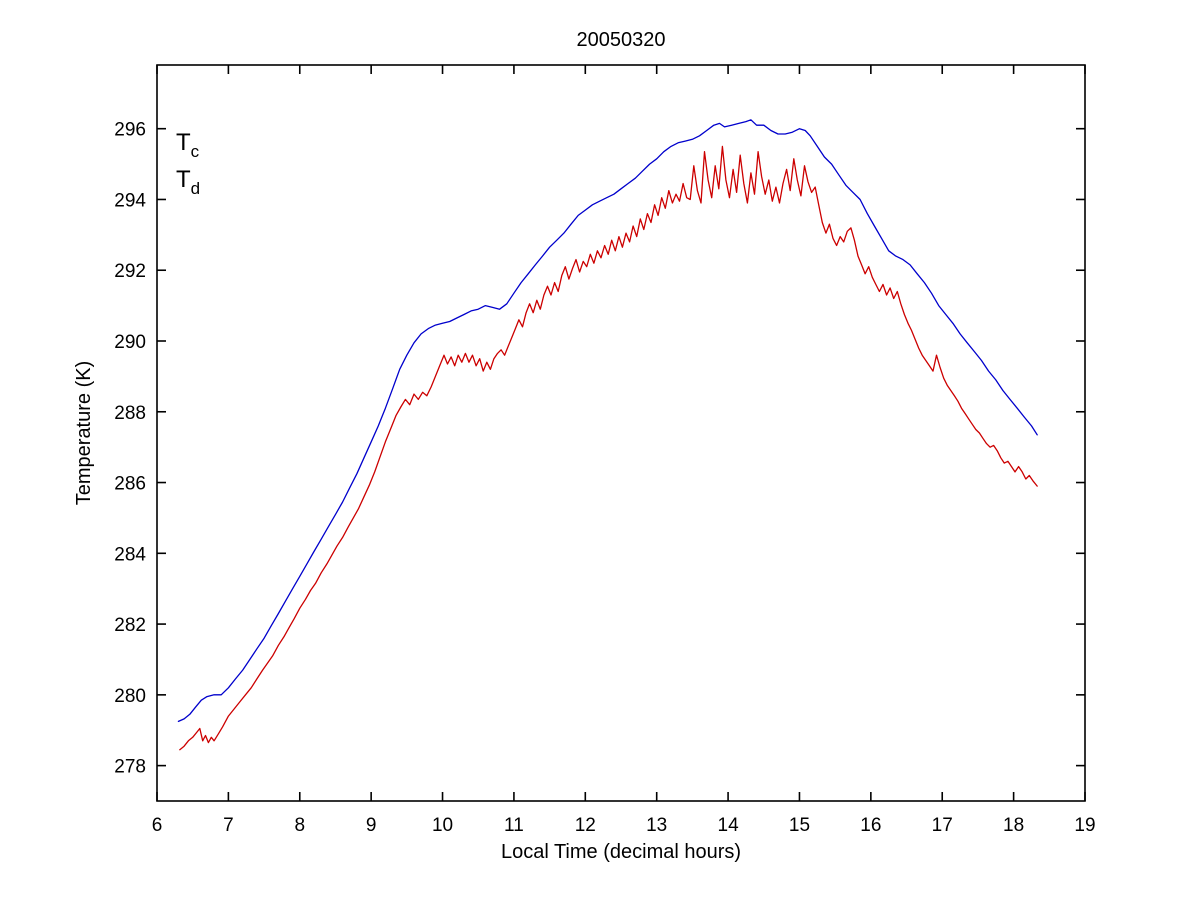 The image size is (1200, 905). I want to click on y-tick-label: 290, so click(130, 342).